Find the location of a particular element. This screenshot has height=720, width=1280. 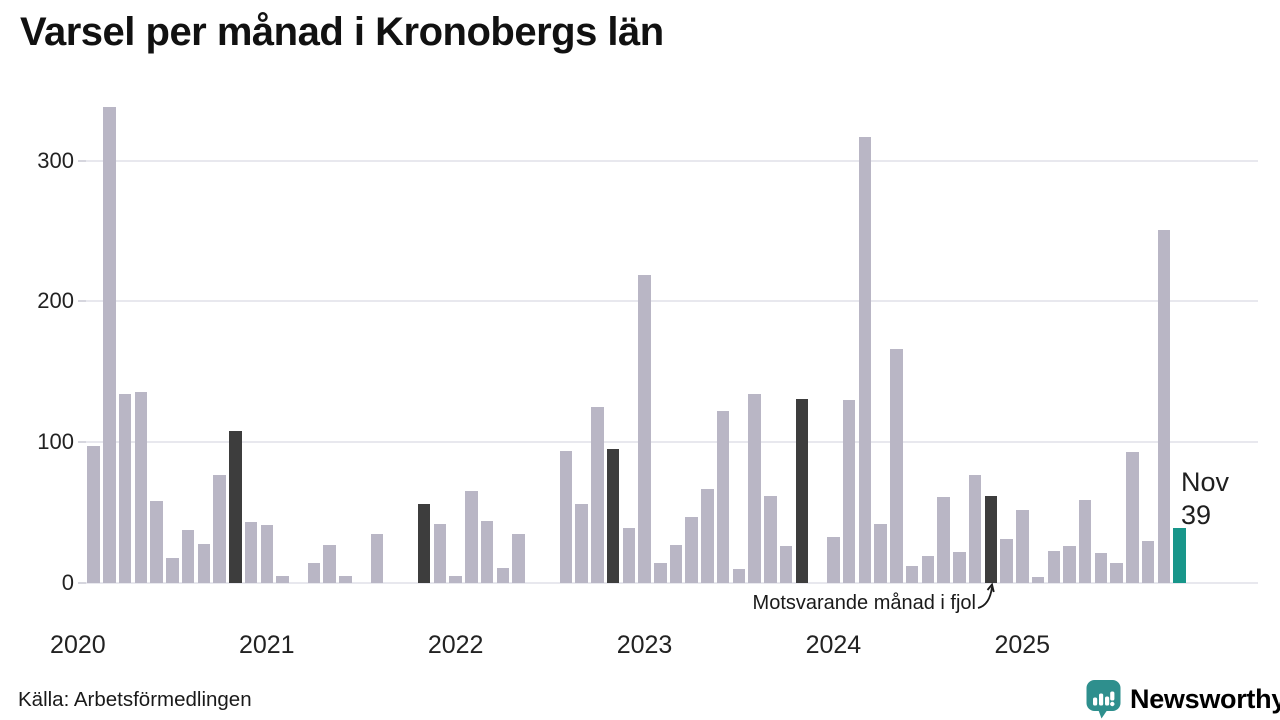

latest-value-label: Nov 39 is located at coordinates (1205, 499).